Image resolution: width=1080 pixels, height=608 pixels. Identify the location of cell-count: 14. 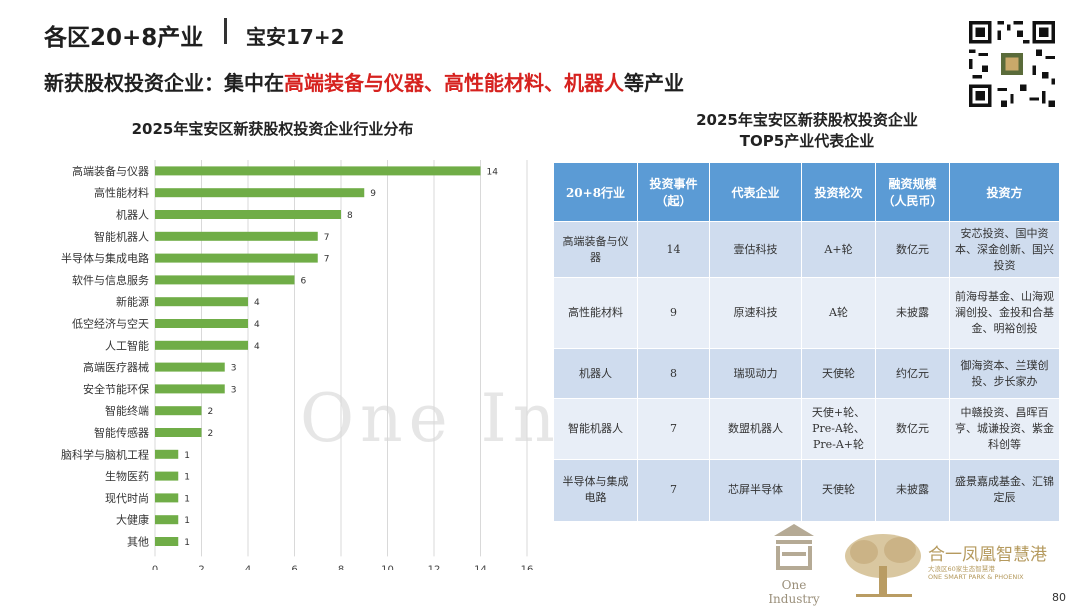
(673, 249).